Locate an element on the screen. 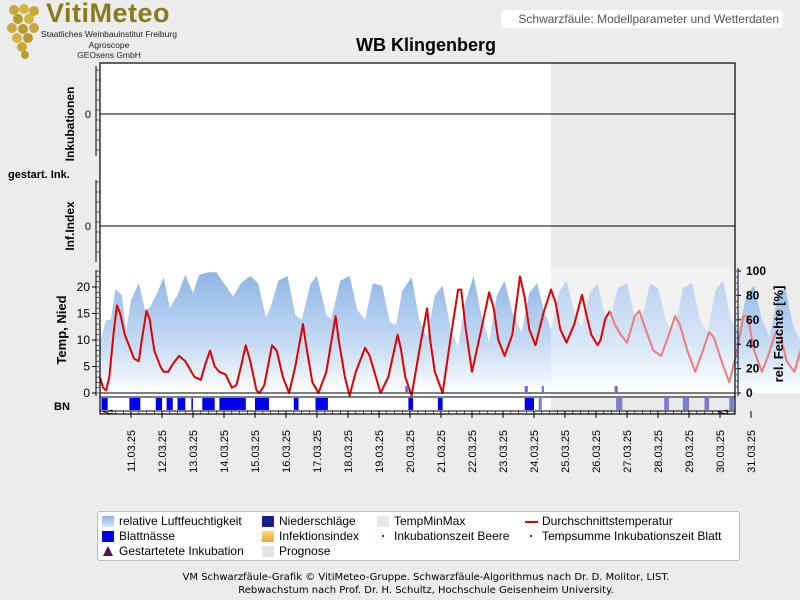  legend-swatch-infektionsindex is located at coordinates (268, 536).